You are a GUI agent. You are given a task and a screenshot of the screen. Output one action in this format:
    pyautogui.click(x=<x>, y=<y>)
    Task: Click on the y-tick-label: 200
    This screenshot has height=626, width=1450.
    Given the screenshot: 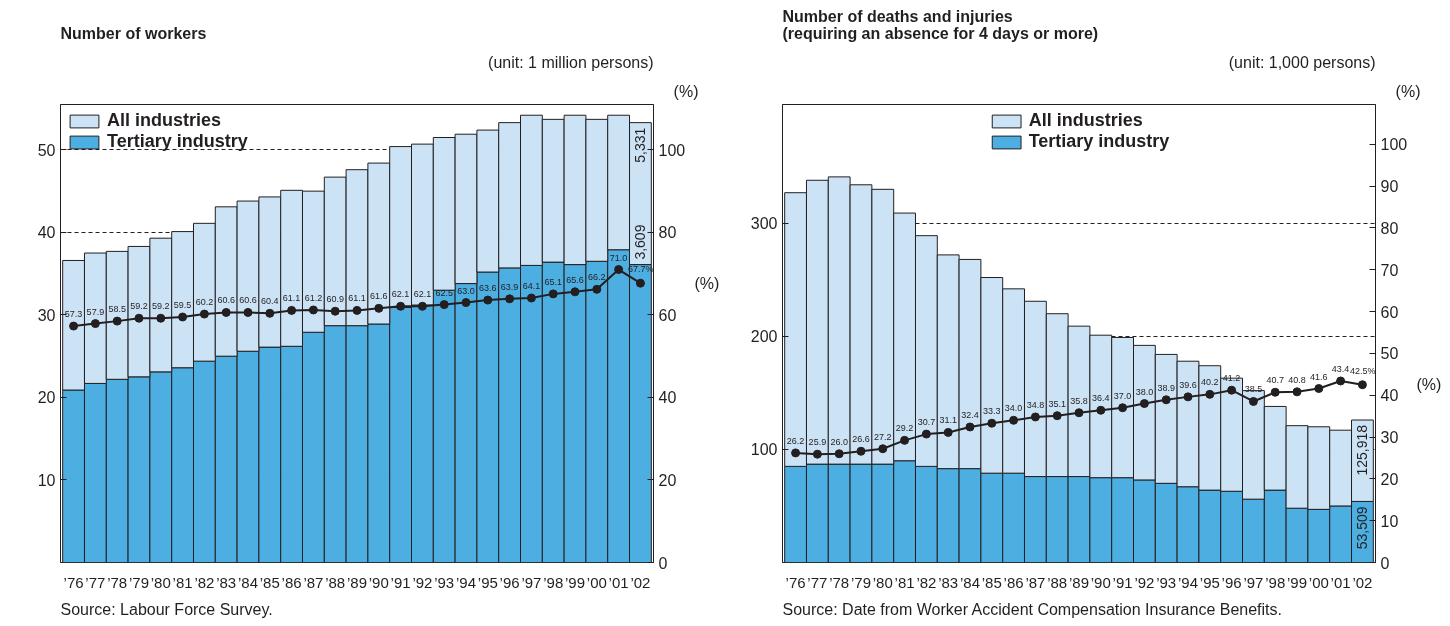 What is the action you would take?
    pyautogui.click(x=764, y=337)
    